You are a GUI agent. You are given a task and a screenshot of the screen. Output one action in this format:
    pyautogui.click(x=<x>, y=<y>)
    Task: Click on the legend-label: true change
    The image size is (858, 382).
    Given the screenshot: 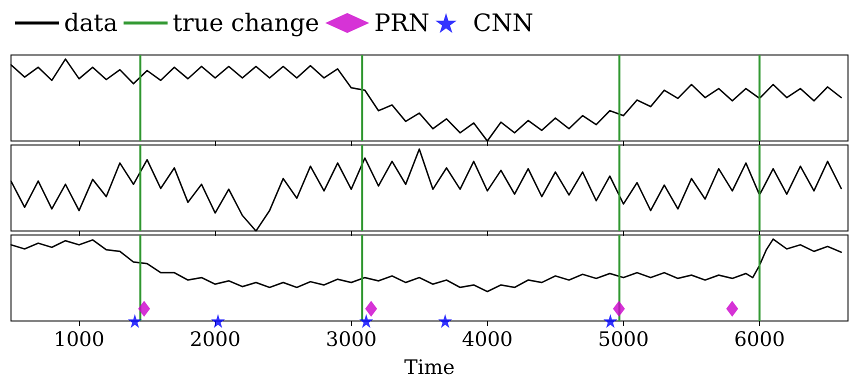 What is the action you would take?
    pyautogui.click(x=246, y=23)
    